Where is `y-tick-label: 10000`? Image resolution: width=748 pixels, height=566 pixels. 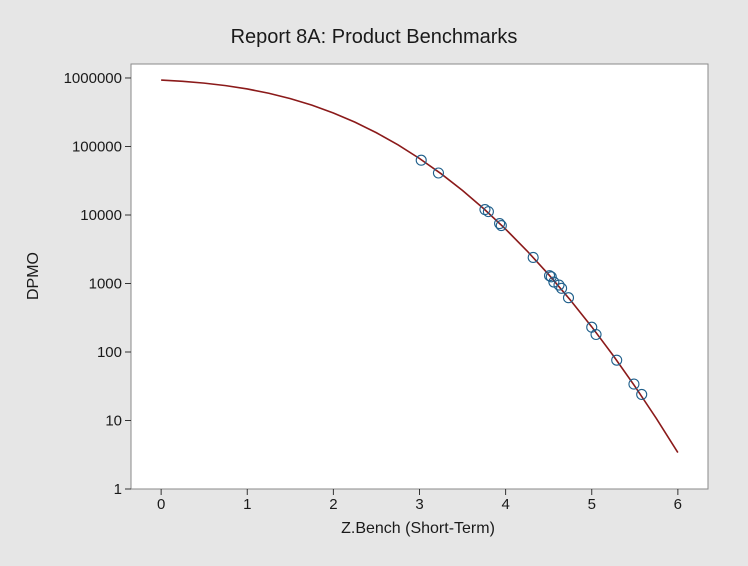
y-tick-label: 10000 is located at coordinates (101, 215).